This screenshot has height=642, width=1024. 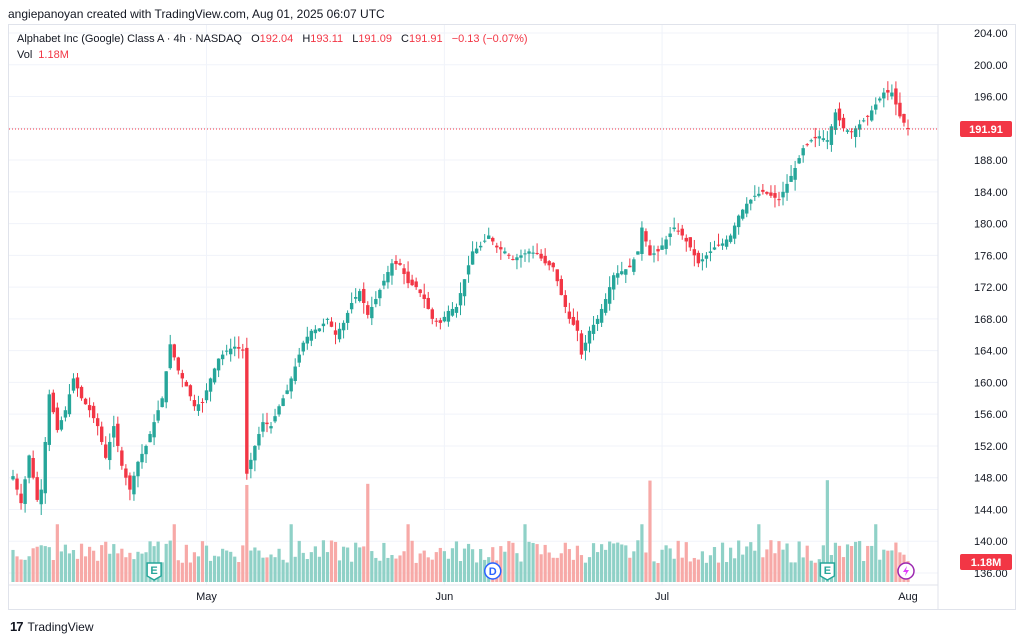 I want to click on tradingview-brand: 17 TradingView, so click(x=52, y=626).